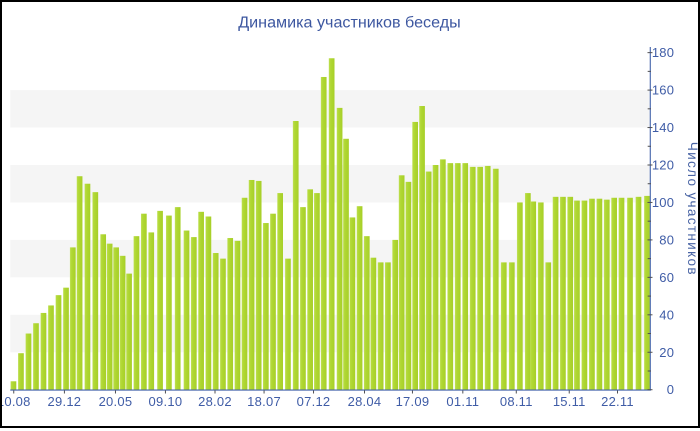  What do you see at coordinates (663, 164) in the screenshot?
I see `svg-text: 120` at bounding box center [663, 164].